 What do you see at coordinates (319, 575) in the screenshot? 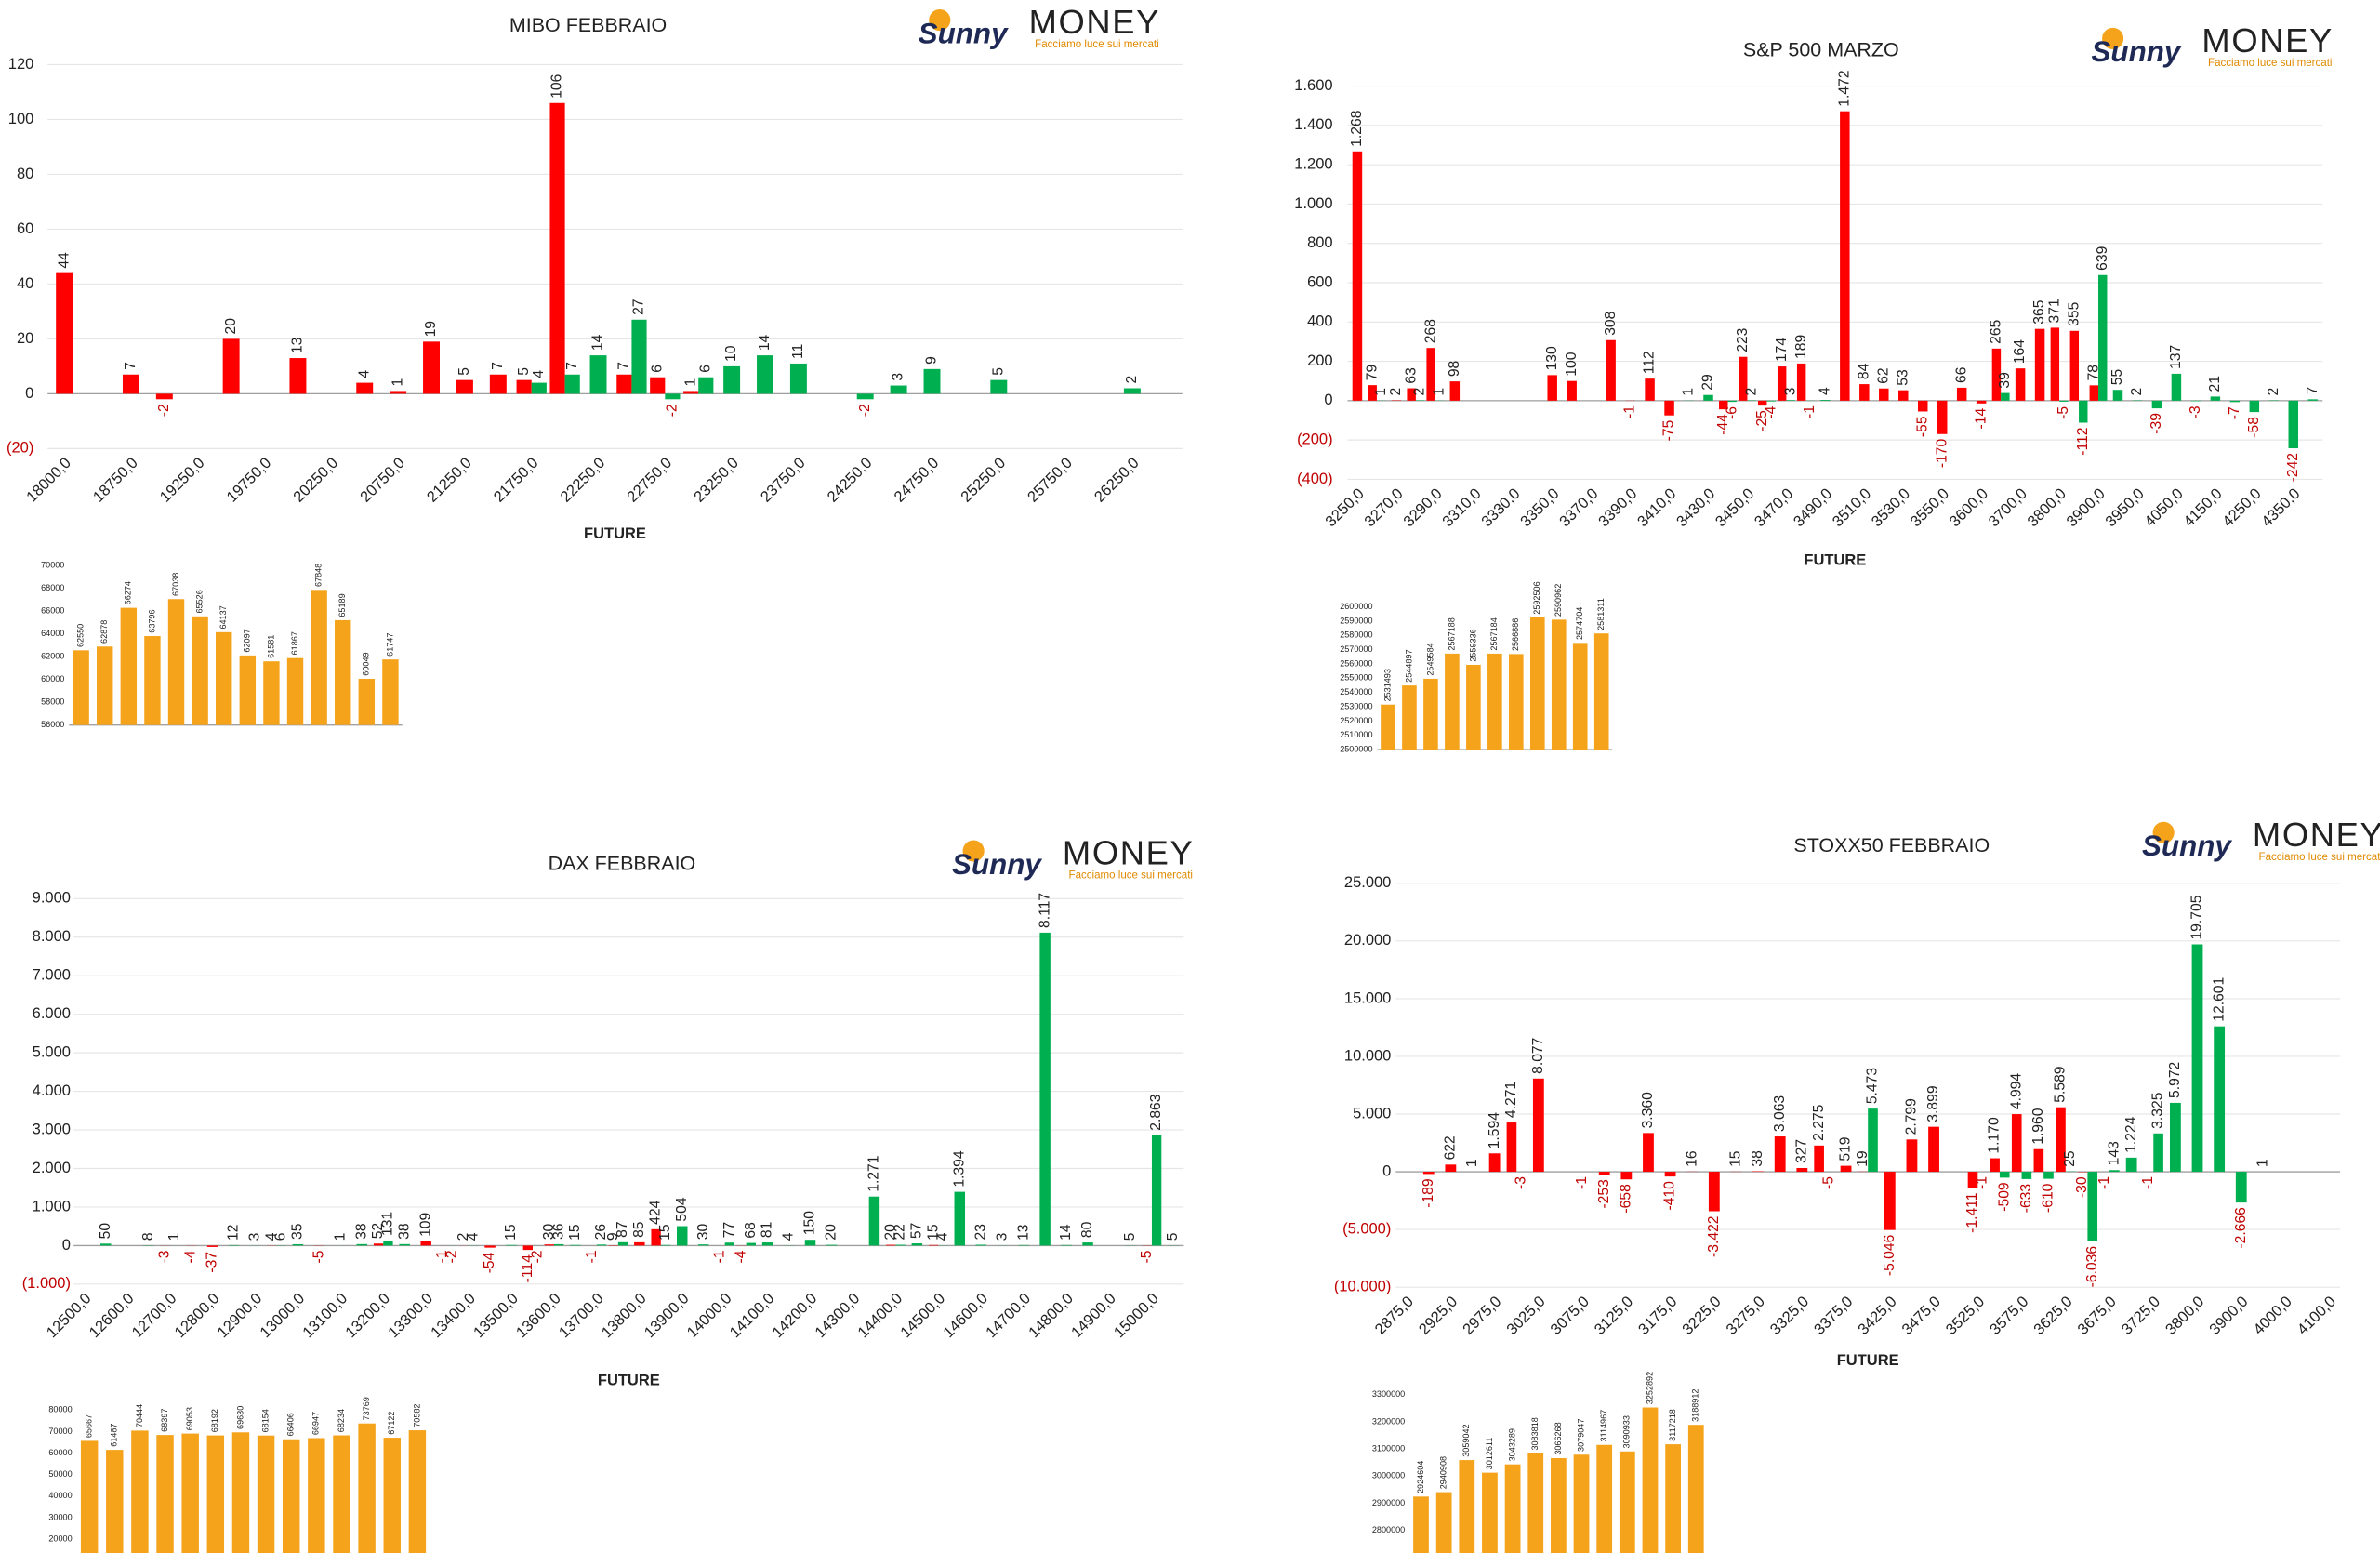
I see `value-label: 67848` at bounding box center [319, 575].